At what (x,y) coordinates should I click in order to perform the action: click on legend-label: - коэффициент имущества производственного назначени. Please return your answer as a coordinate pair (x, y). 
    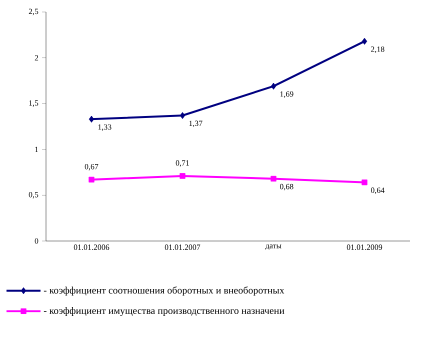
    Looking at the image, I should click on (164, 311).